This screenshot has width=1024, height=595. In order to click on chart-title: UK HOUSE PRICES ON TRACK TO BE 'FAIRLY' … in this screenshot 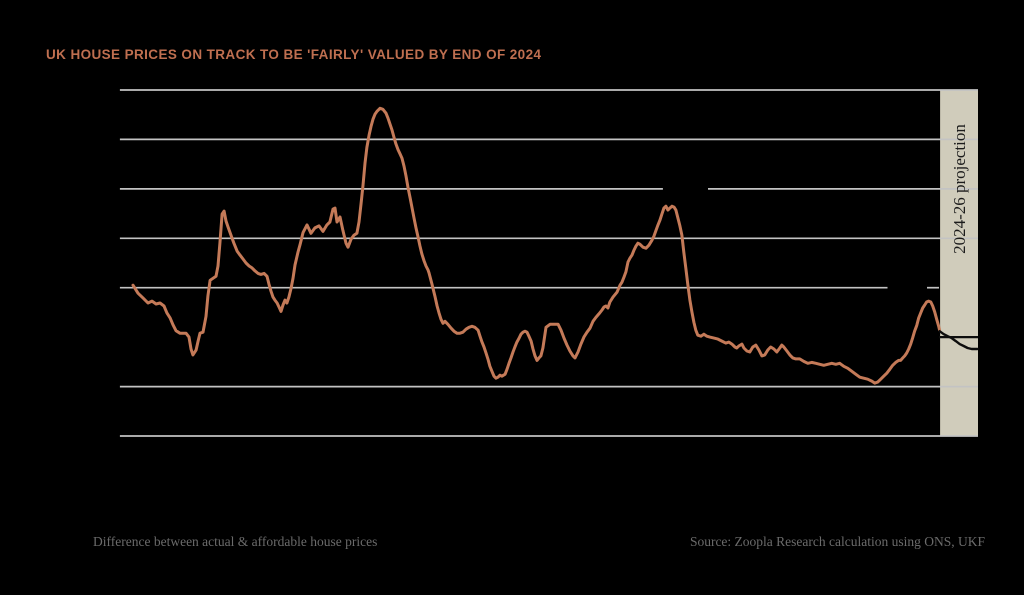, I will do `click(294, 54)`.